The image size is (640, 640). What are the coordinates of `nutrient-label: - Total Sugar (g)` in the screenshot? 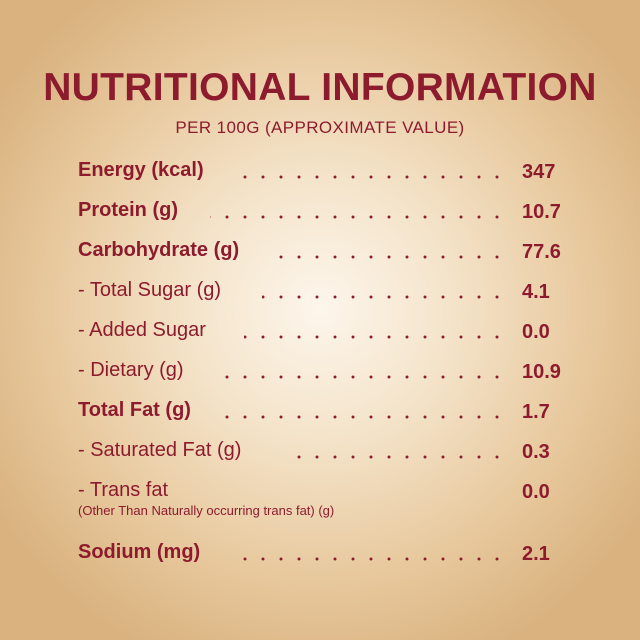 It's located at (150, 290).